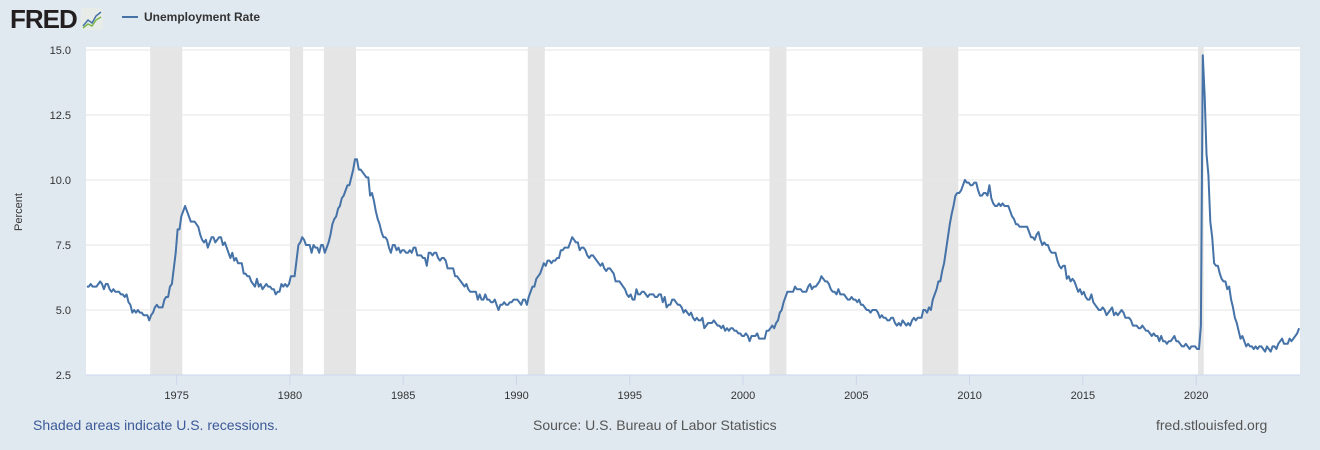 The image size is (1320, 450). I want to click on x-tick-label: 2010, so click(969, 396).